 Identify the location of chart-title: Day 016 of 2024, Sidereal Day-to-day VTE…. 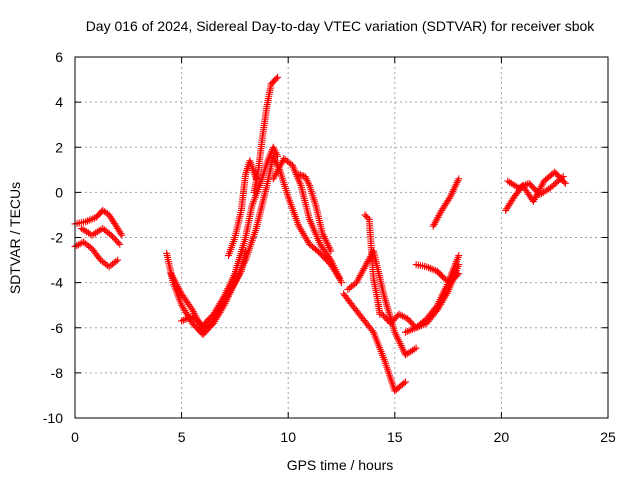
(341, 26).